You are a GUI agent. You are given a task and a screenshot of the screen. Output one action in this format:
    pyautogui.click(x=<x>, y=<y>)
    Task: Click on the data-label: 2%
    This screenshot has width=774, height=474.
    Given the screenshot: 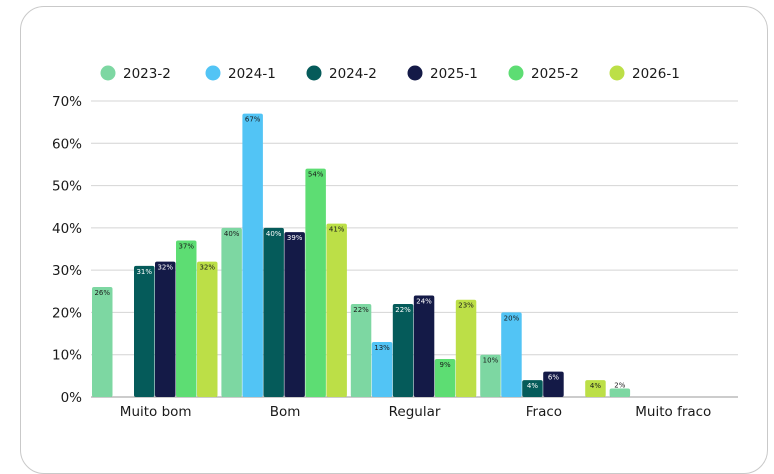 What is the action you would take?
    pyautogui.click(x=619, y=386)
    